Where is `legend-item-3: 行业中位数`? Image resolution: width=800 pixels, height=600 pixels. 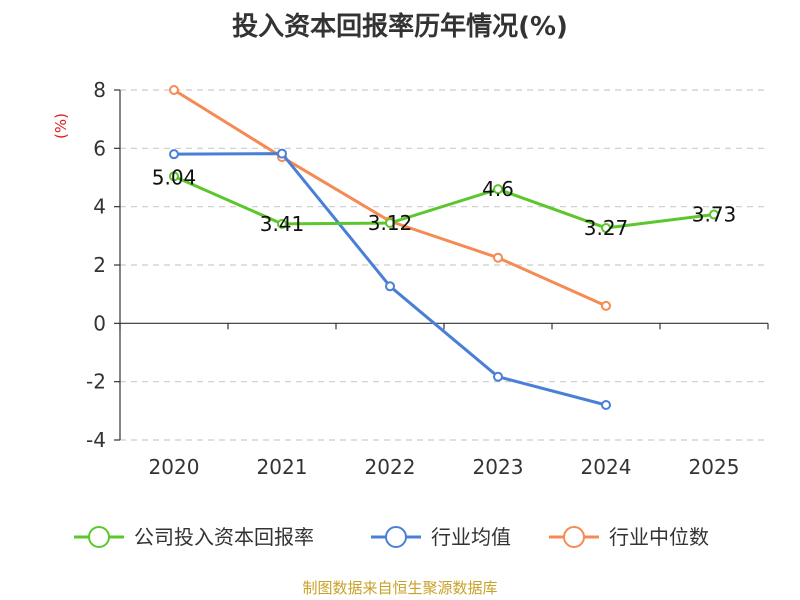
legend-item-3: 行业中位数 is located at coordinates (629, 537).